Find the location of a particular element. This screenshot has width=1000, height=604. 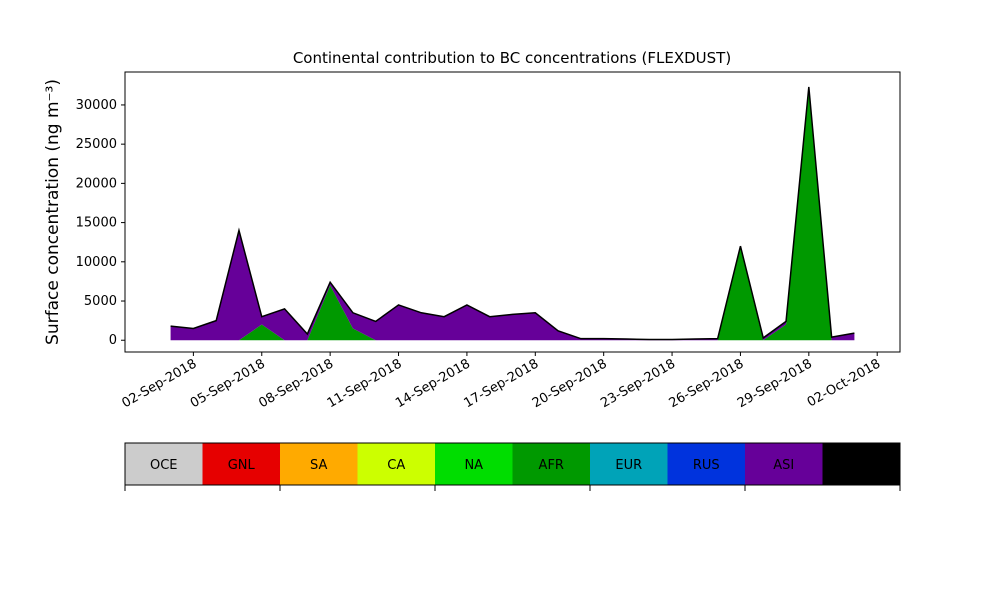

legend-label: AUS is located at coordinates (861, 465).